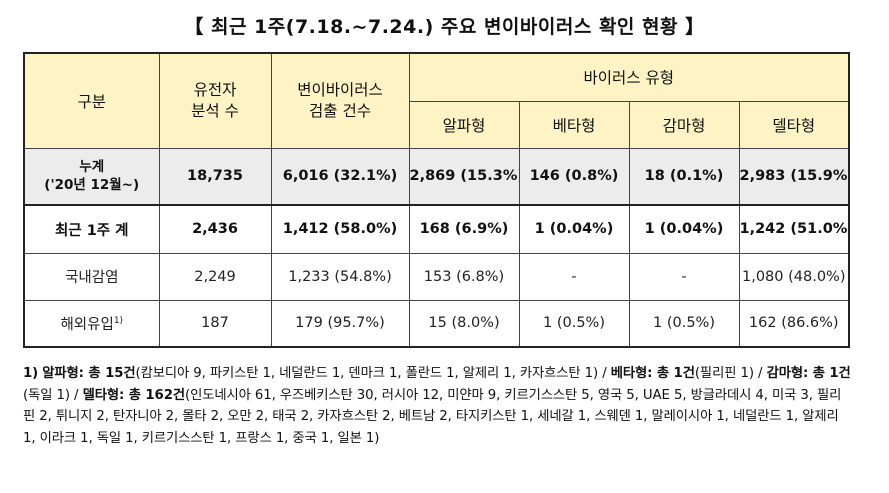 The image size is (889, 493). I want to click on cumulative-label-line1: 누계, so click(92, 167).